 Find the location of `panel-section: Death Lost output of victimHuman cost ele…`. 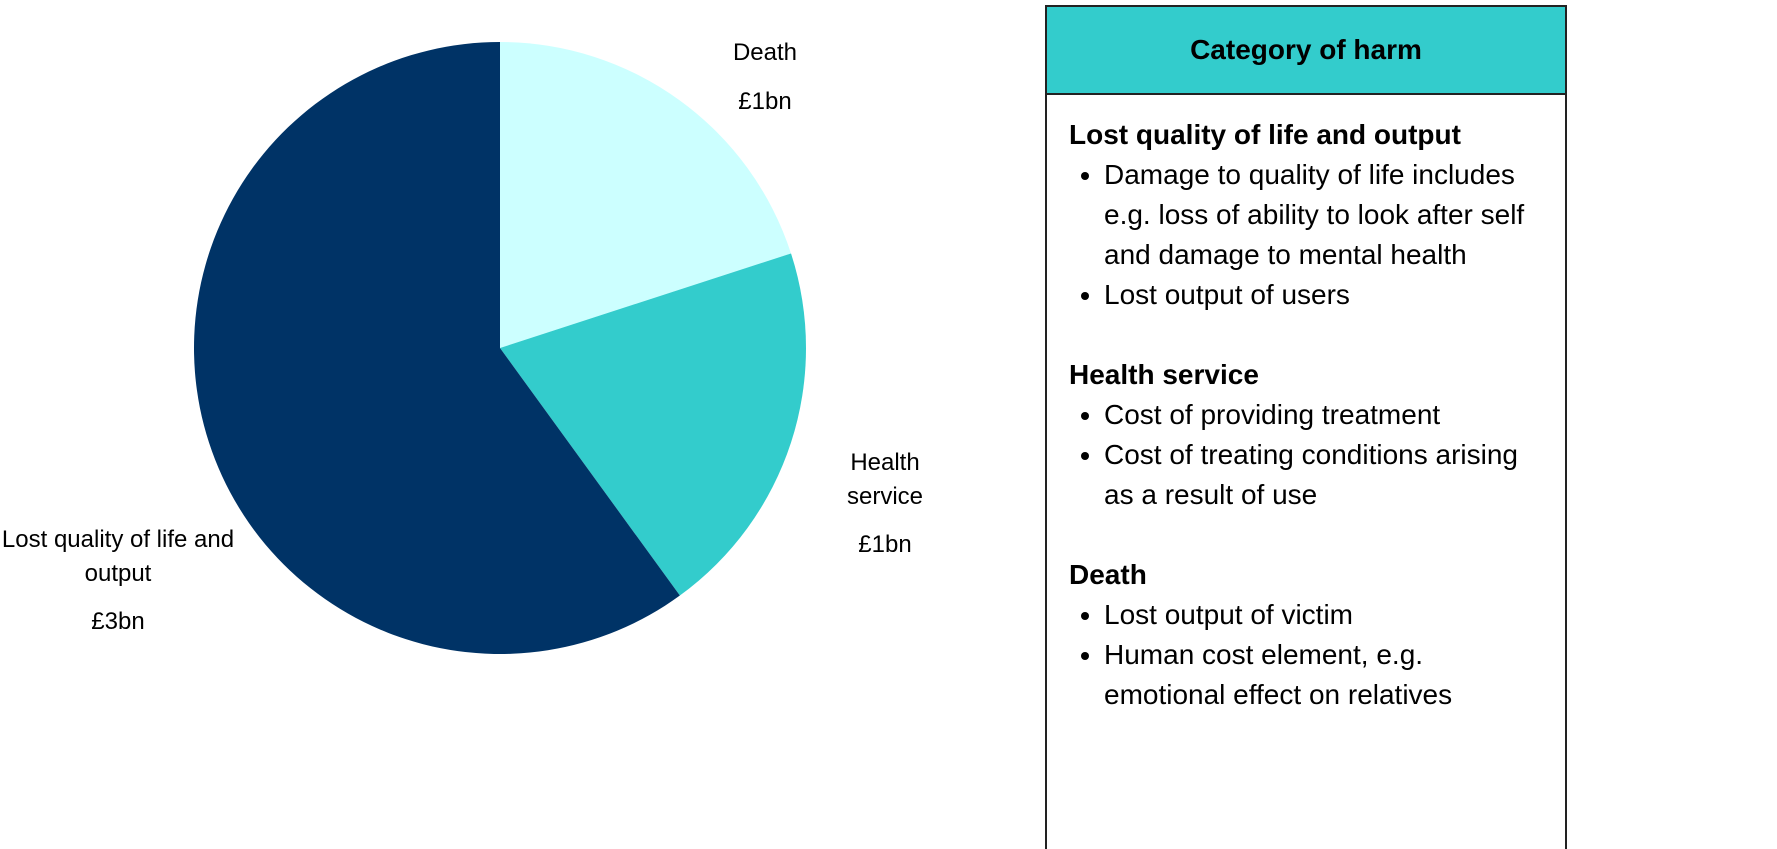

panel-section: Death Lost output of victimHuman cost ele… is located at coordinates (1310, 635).